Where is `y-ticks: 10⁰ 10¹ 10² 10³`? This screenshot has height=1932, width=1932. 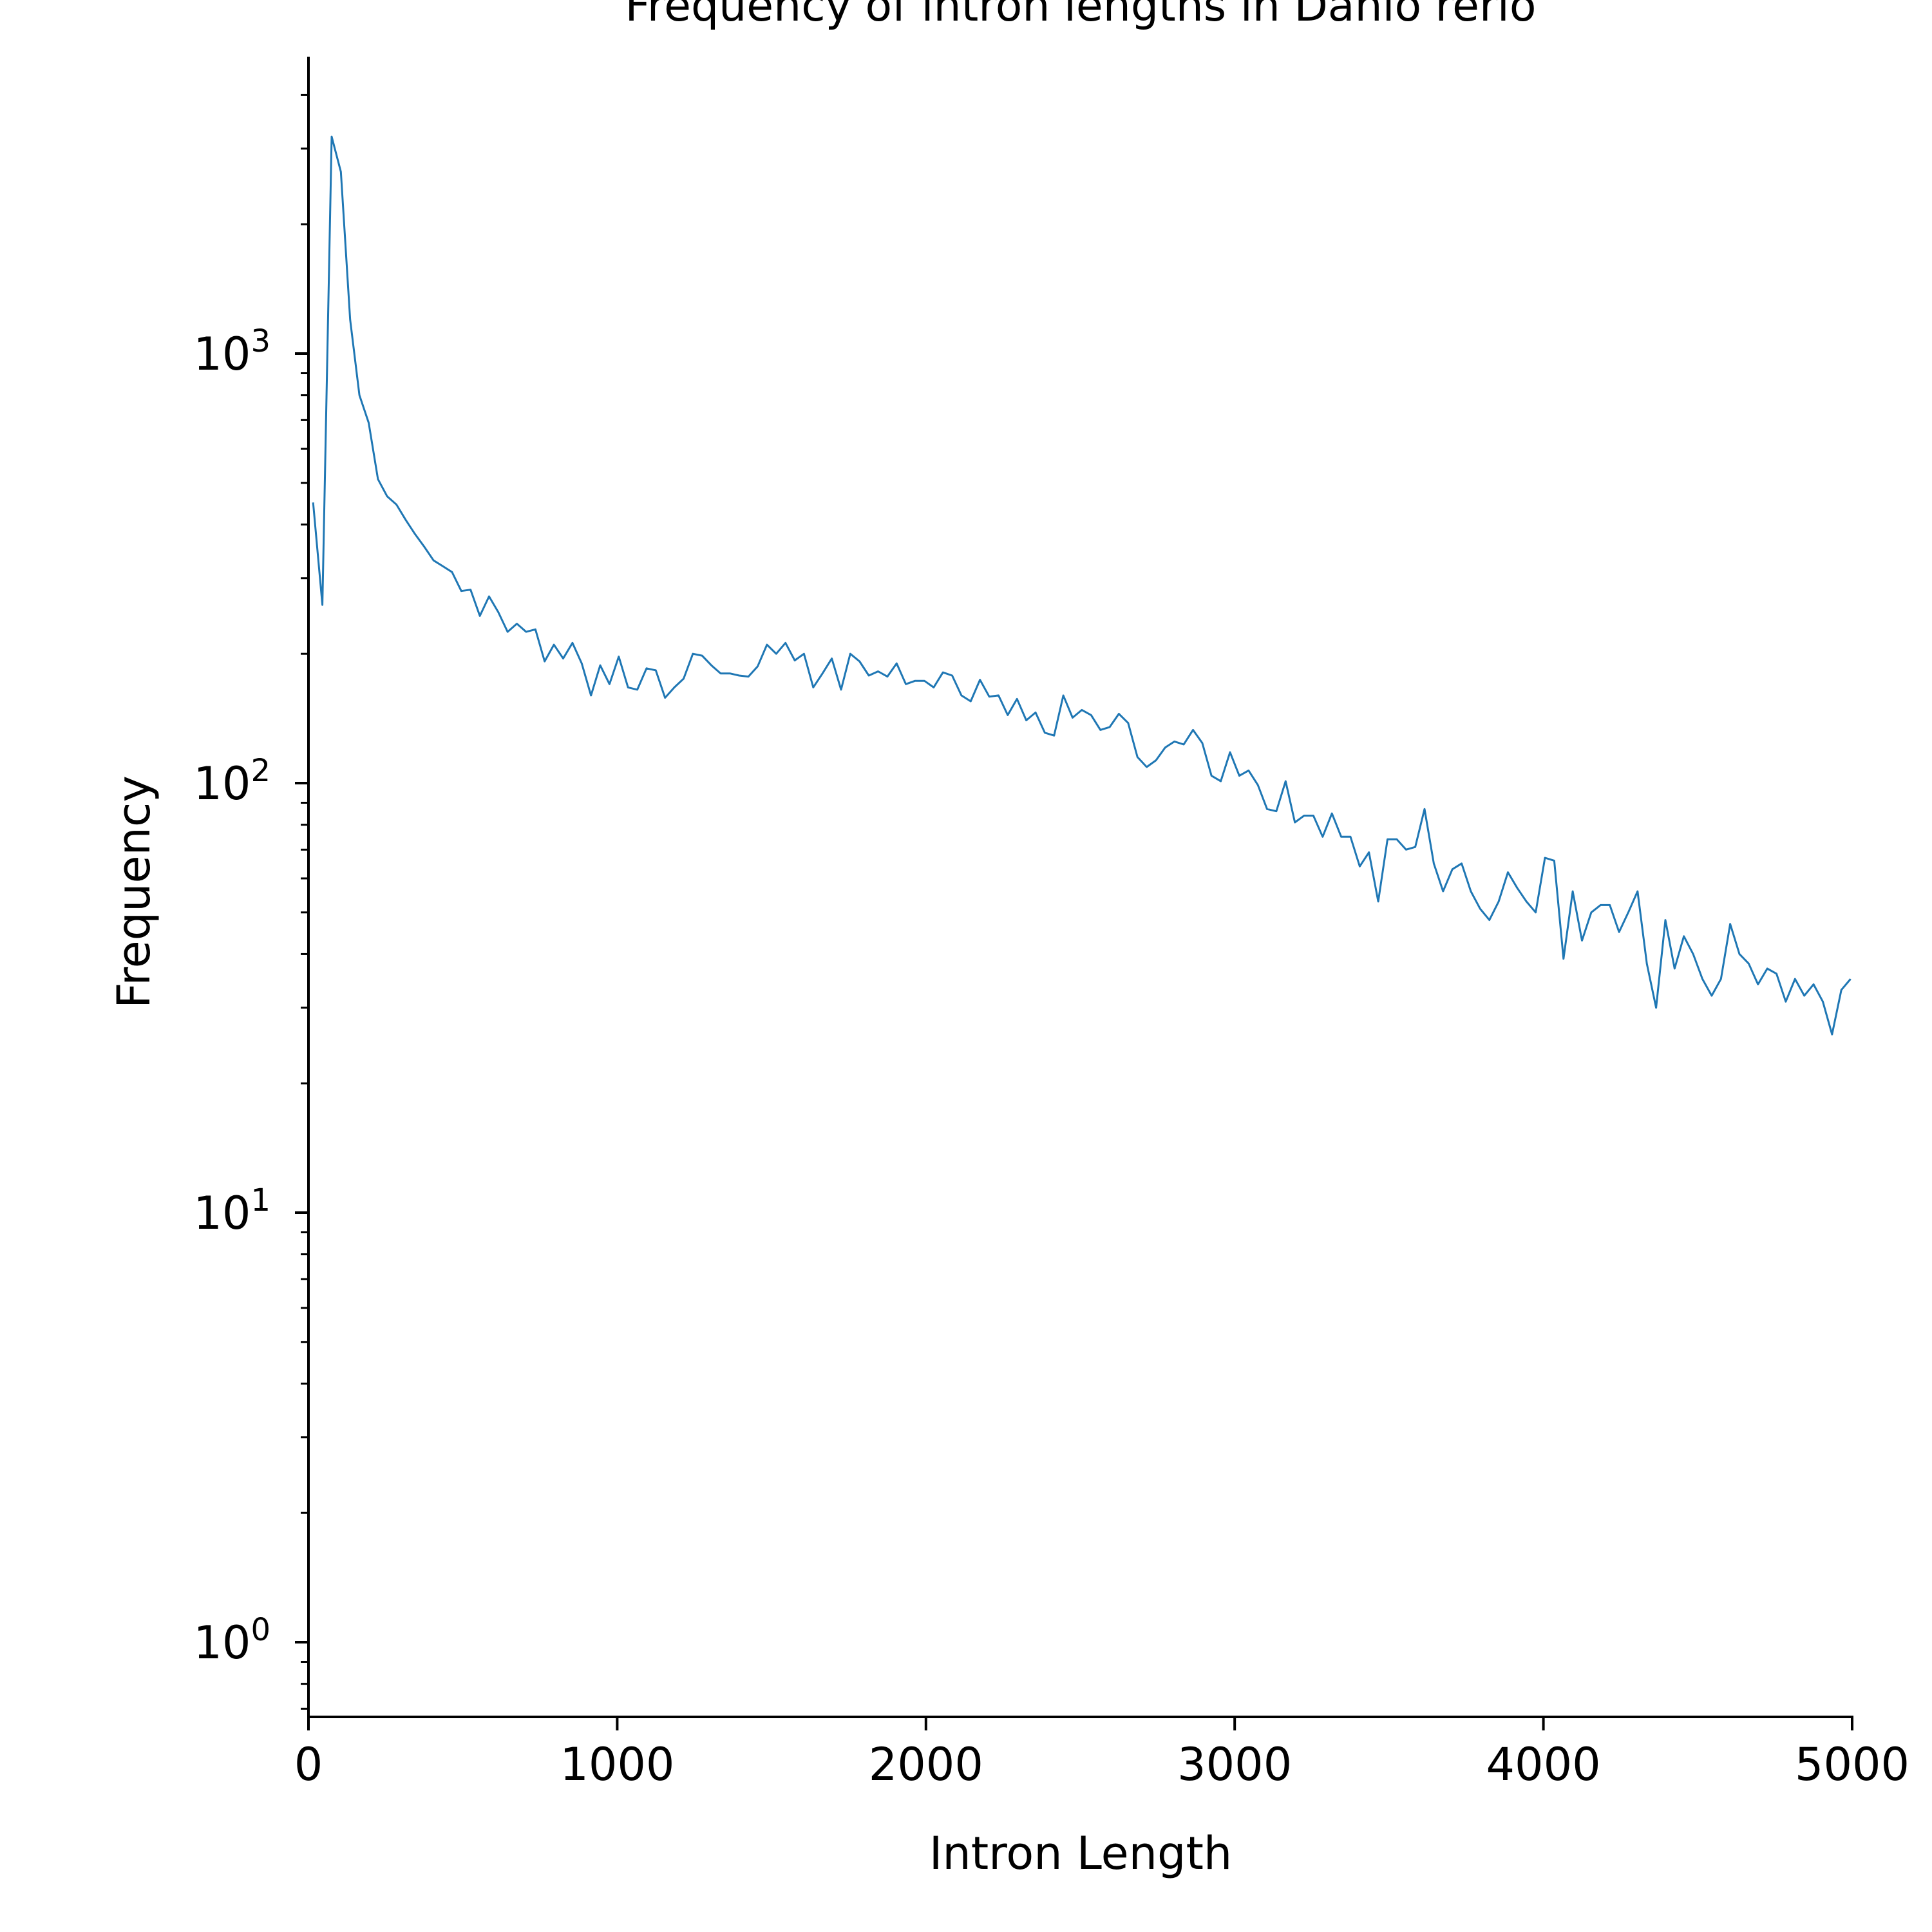
y-ticks: 10⁰ 10¹ 10² 10³ is located at coordinates (250, 902).